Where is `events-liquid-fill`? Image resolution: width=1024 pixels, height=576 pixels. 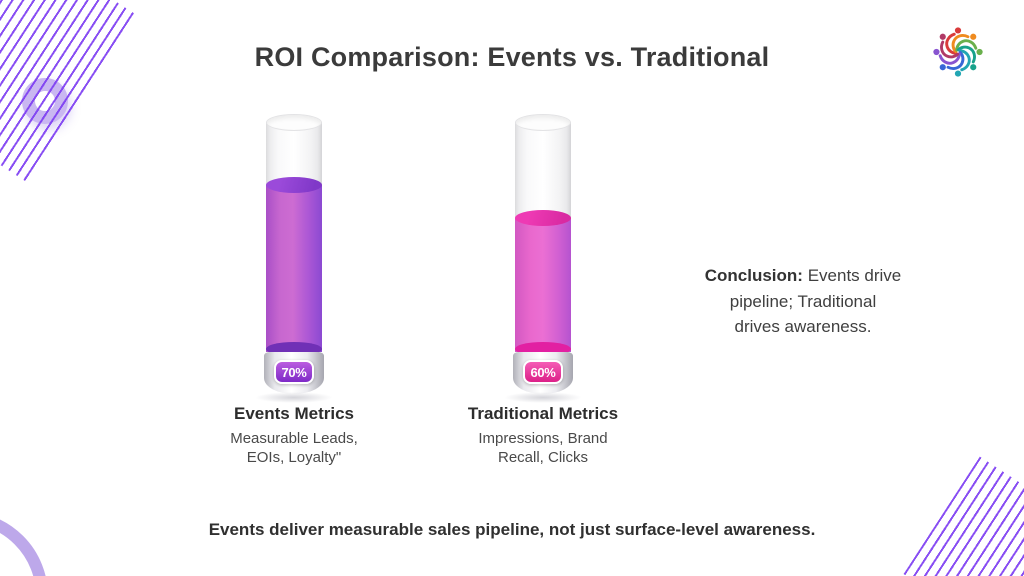
events-liquid-fill is located at coordinates (294, 268).